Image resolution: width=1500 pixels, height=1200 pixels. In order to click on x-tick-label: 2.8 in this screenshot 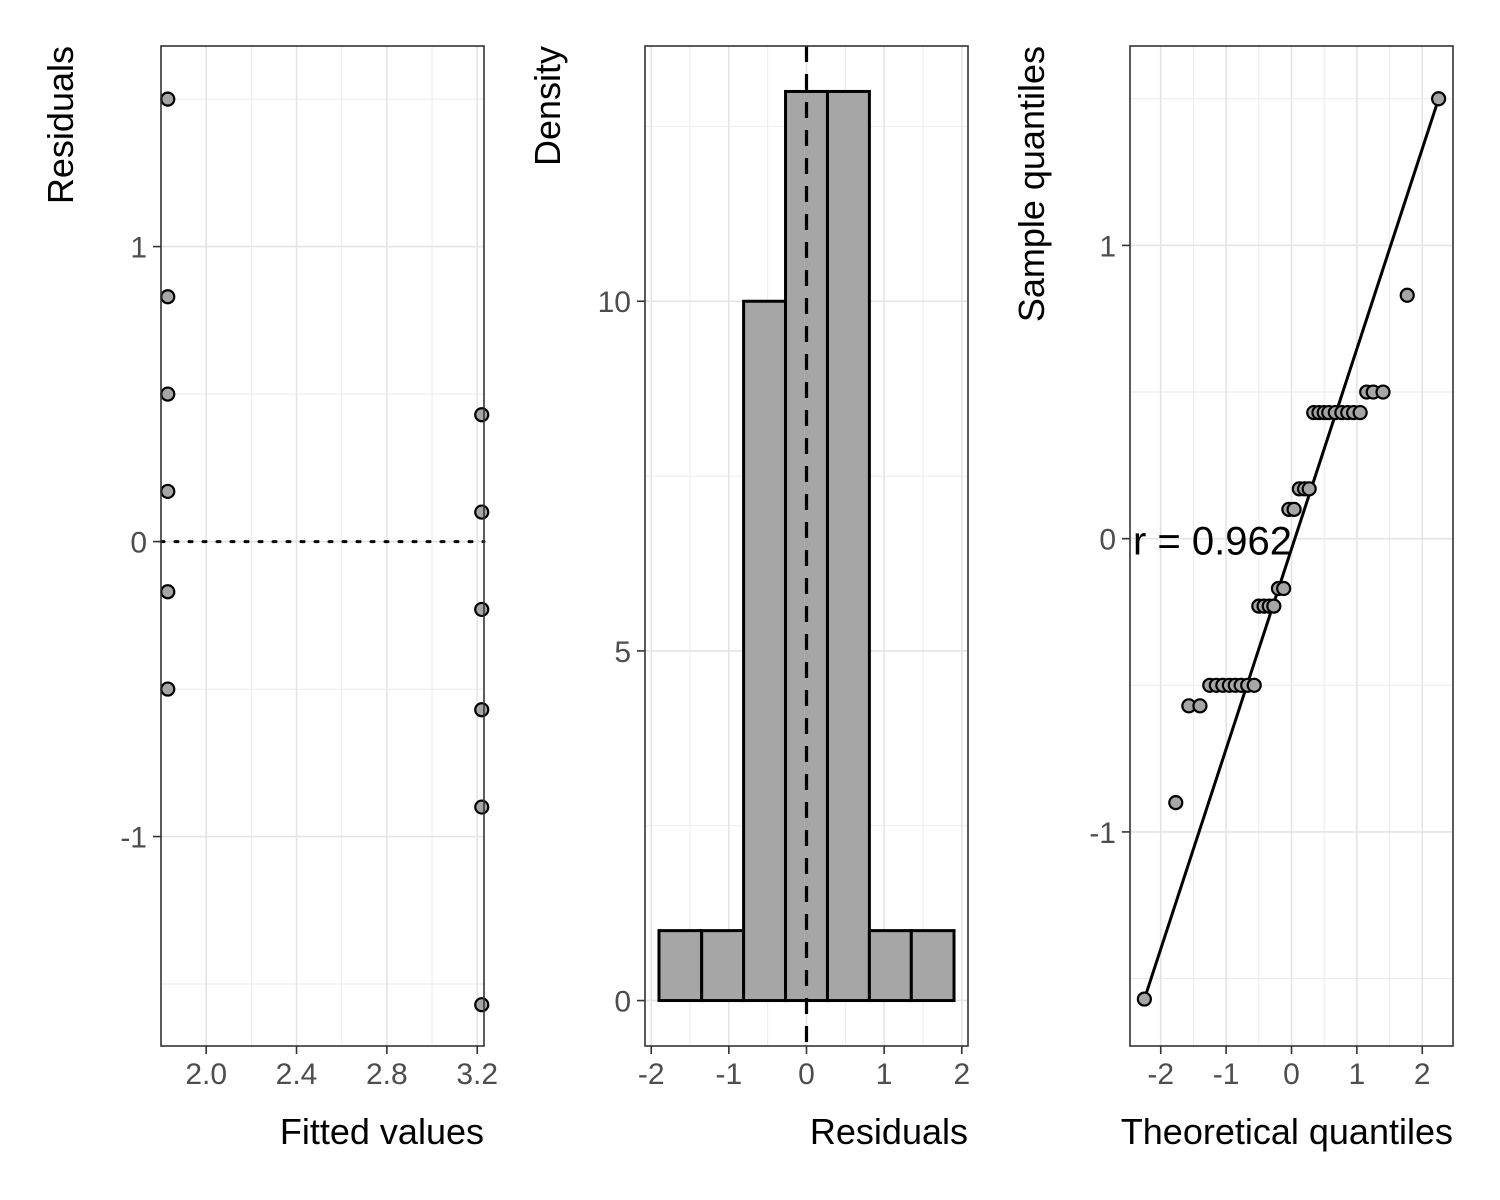, I will do `click(387, 1074)`.